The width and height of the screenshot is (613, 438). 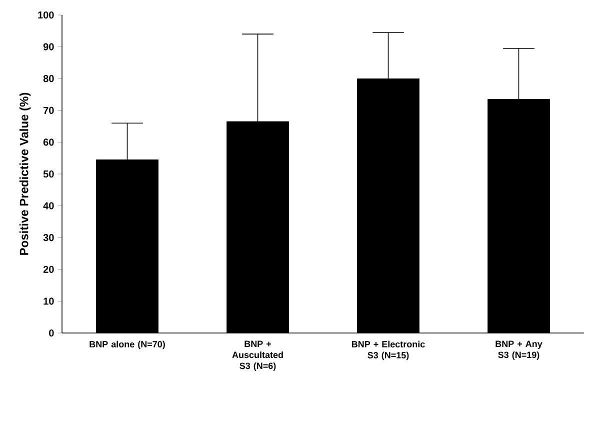 What do you see at coordinates (48, 269) in the screenshot?
I see `y-tick-label: 20` at bounding box center [48, 269].